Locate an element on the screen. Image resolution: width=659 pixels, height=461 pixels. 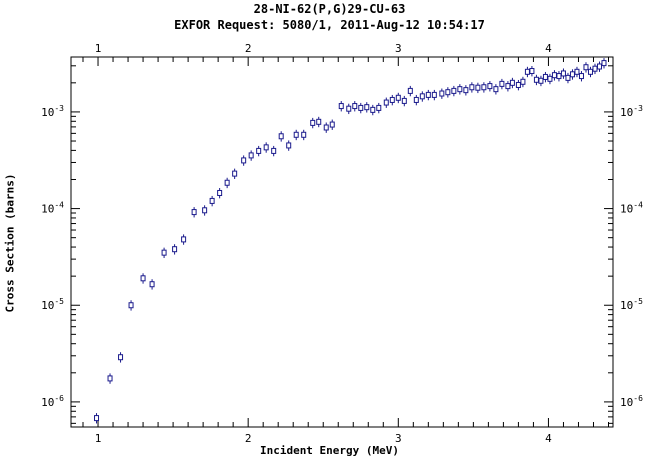
chart-title: 28-NI-62(P,G)29-CU-63 is located at coordinates (329, 9).